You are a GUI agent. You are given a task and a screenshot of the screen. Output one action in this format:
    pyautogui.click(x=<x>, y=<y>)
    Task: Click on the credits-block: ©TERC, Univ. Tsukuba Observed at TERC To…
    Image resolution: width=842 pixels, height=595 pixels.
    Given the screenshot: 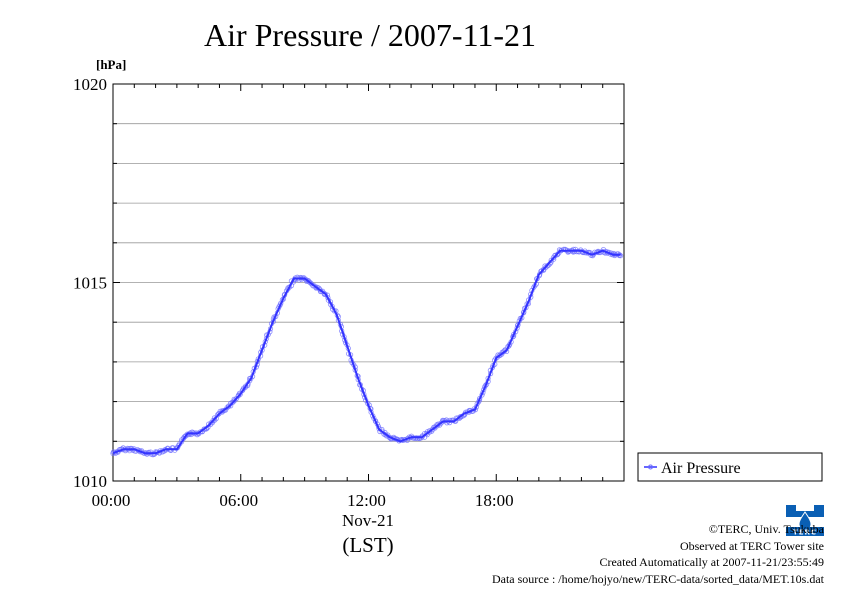 What is the action you would take?
    pyautogui.click(x=658, y=554)
    